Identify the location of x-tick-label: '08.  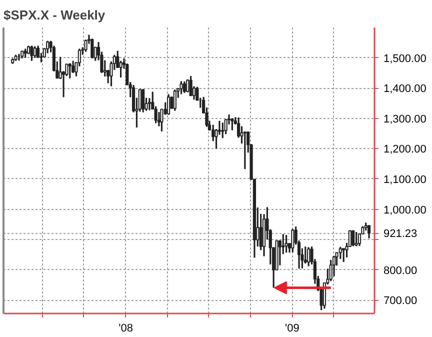
(125, 328).